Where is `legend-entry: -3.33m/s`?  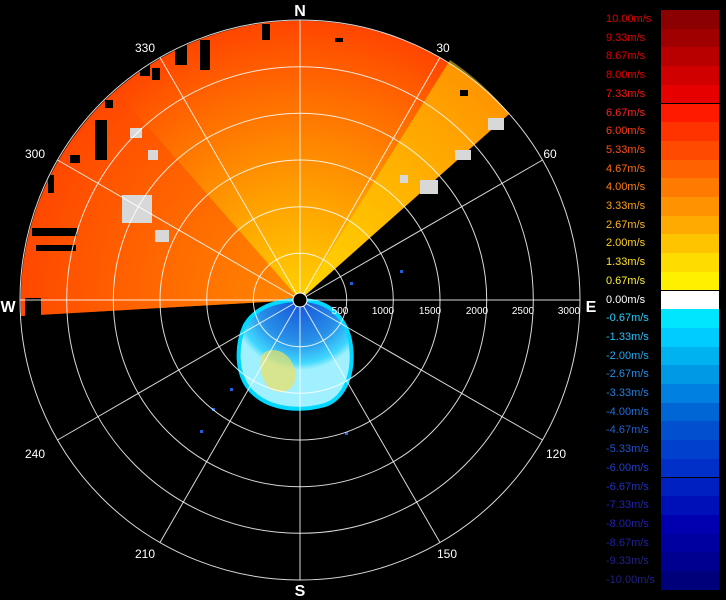 legend-entry: -3.33m/s is located at coordinates (662, 393).